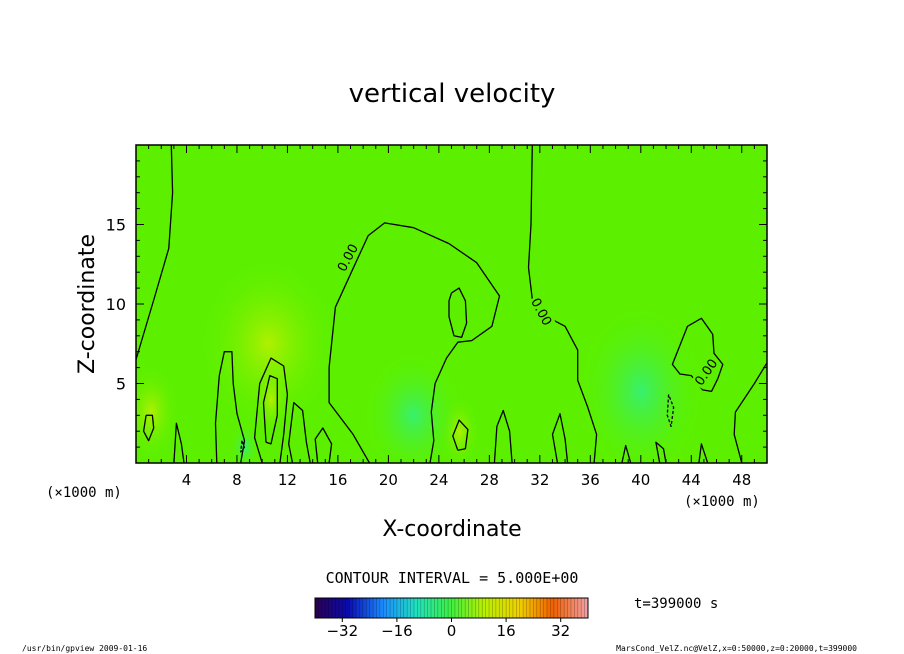 Image resolution: width=904 pixels, height=654 pixels. What do you see at coordinates (84, 493) in the screenshot?
I see `x-unit-label-left: (×1000 m)` at bounding box center [84, 493].